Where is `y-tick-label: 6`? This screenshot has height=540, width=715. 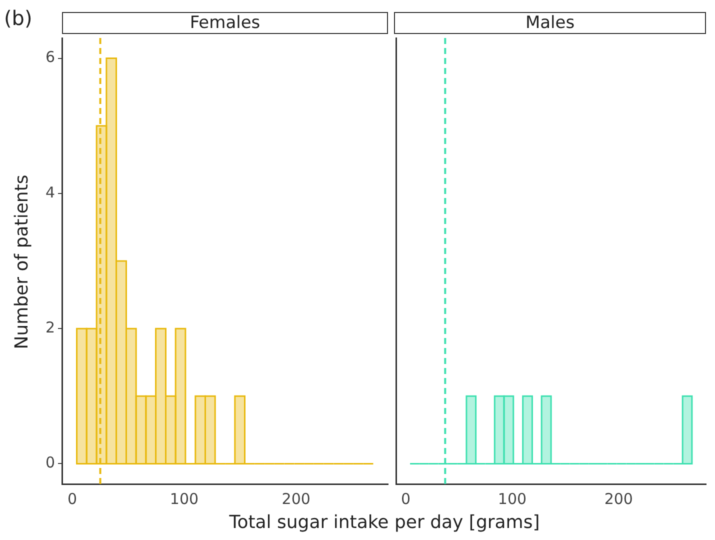 y-tick-label: 6 is located at coordinates (50, 57).